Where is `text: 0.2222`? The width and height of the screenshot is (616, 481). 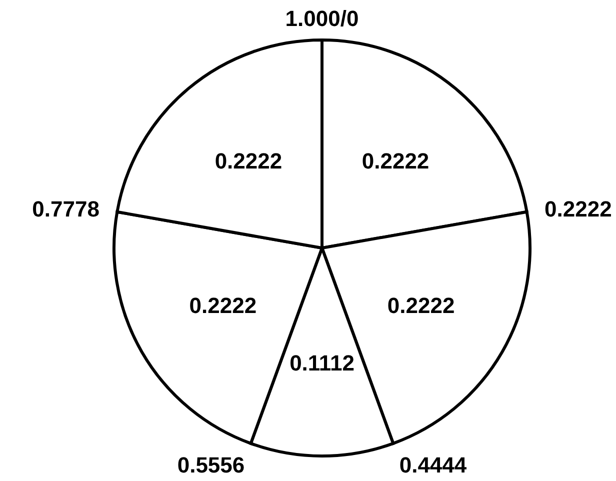 text: 0.2222 is located at coordinates (578, 209).